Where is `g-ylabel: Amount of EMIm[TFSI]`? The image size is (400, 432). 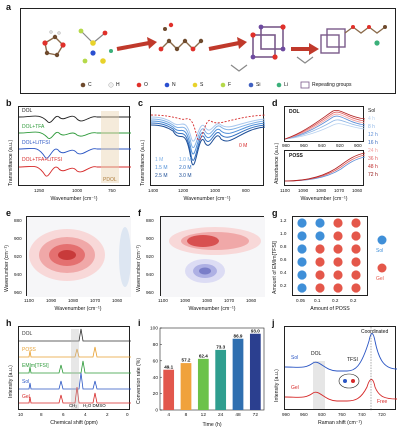
g-ylabel: Amount of EMIm[TFSI] is located at coordinates (275, 267).